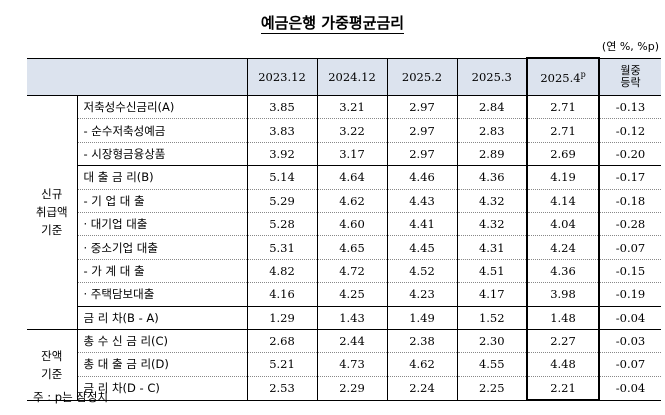 This screenshot has width=665, height=415. I want to click on table-cell: 4.82, so click(281, 271).